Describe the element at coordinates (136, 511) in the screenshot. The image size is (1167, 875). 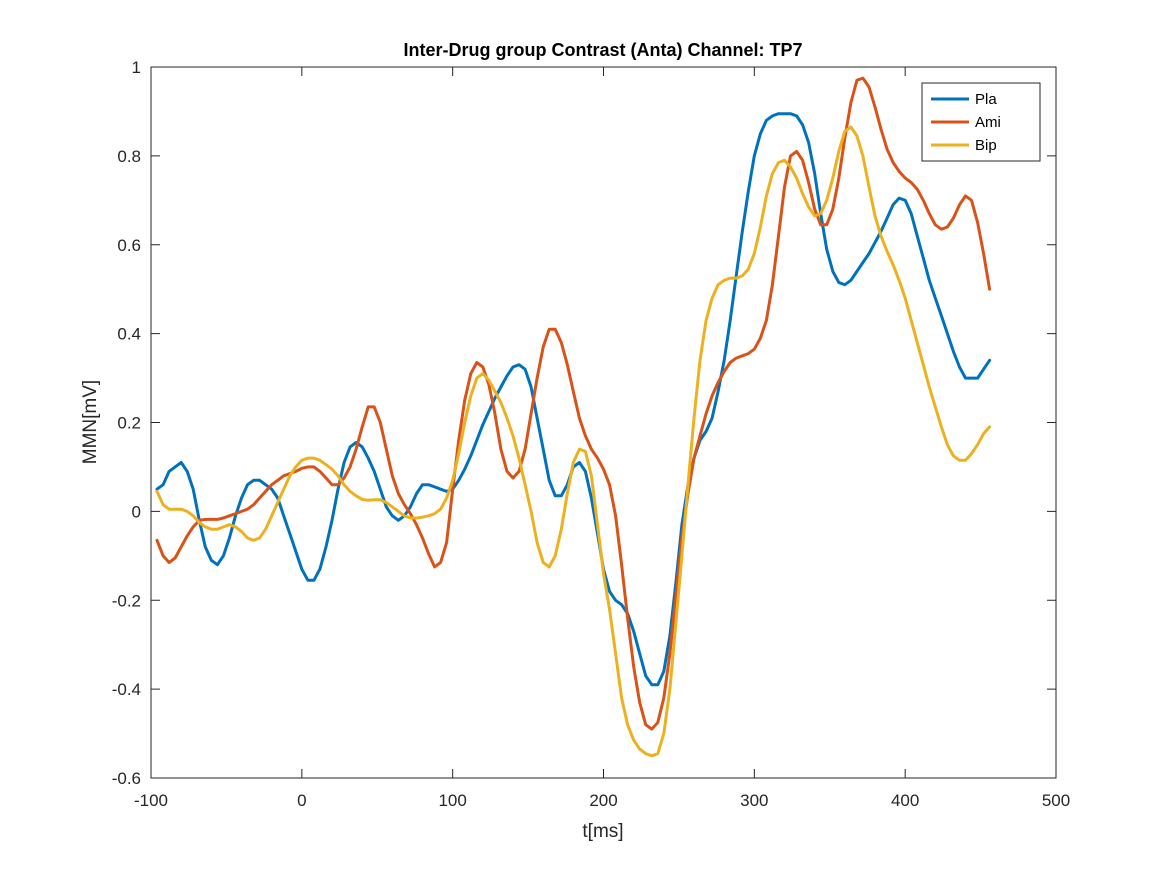
I see `y-tick-label: 0` at that location.